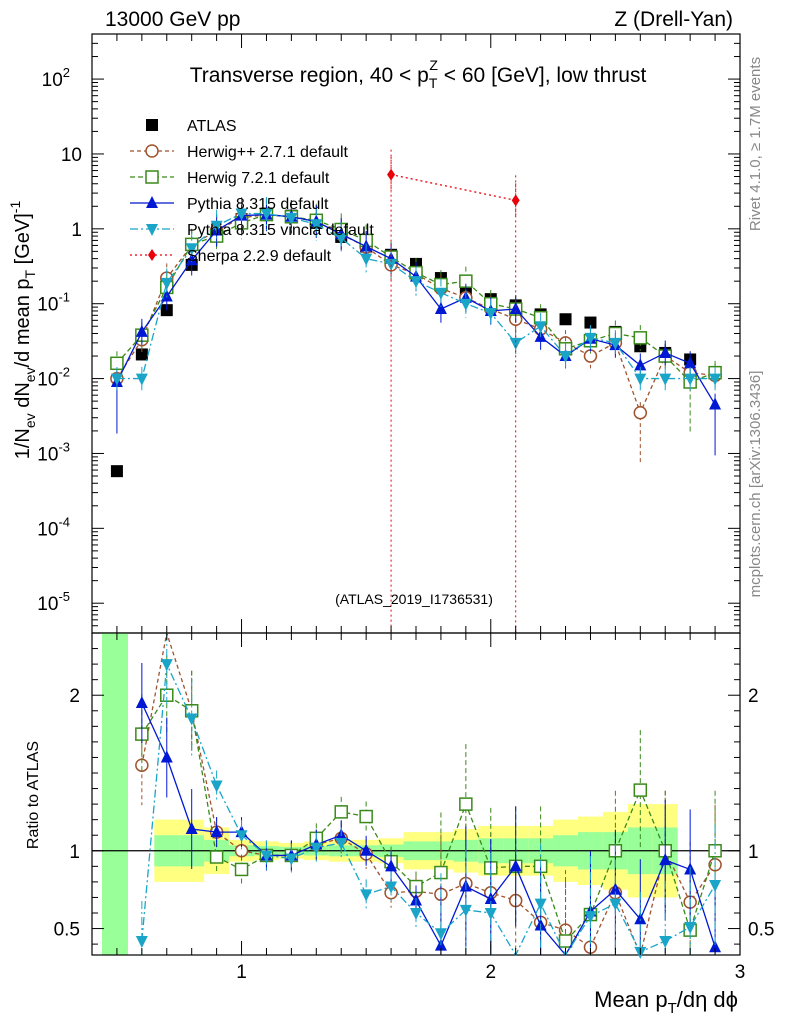  Describe the element at coordinates (53, 378) in the screenshot. I see `main-y-tick-label: 10⁻²` at that location.